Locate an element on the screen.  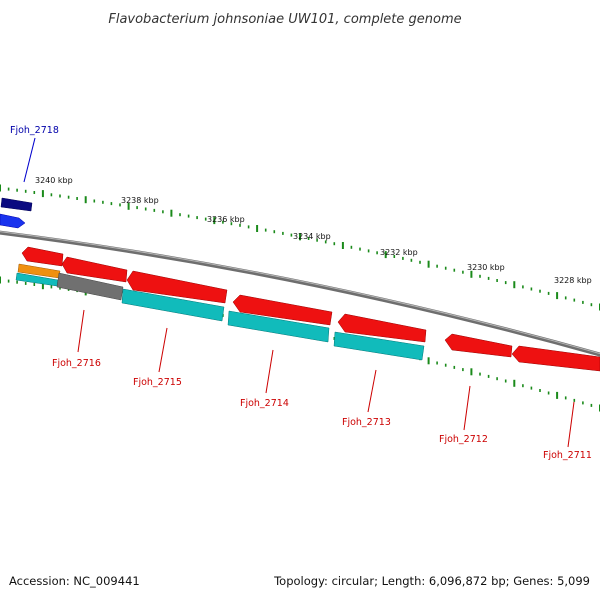
label-fjoh-2713: Fjoh_2713 is located at coordinates (366, 422).